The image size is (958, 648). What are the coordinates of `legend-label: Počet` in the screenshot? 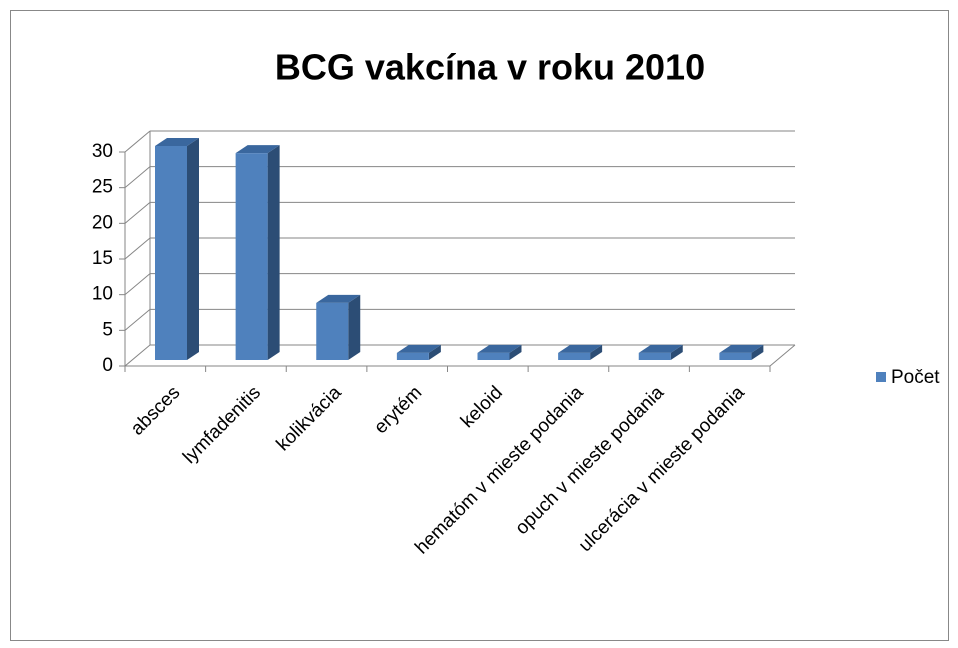 It's located at (915, 377).